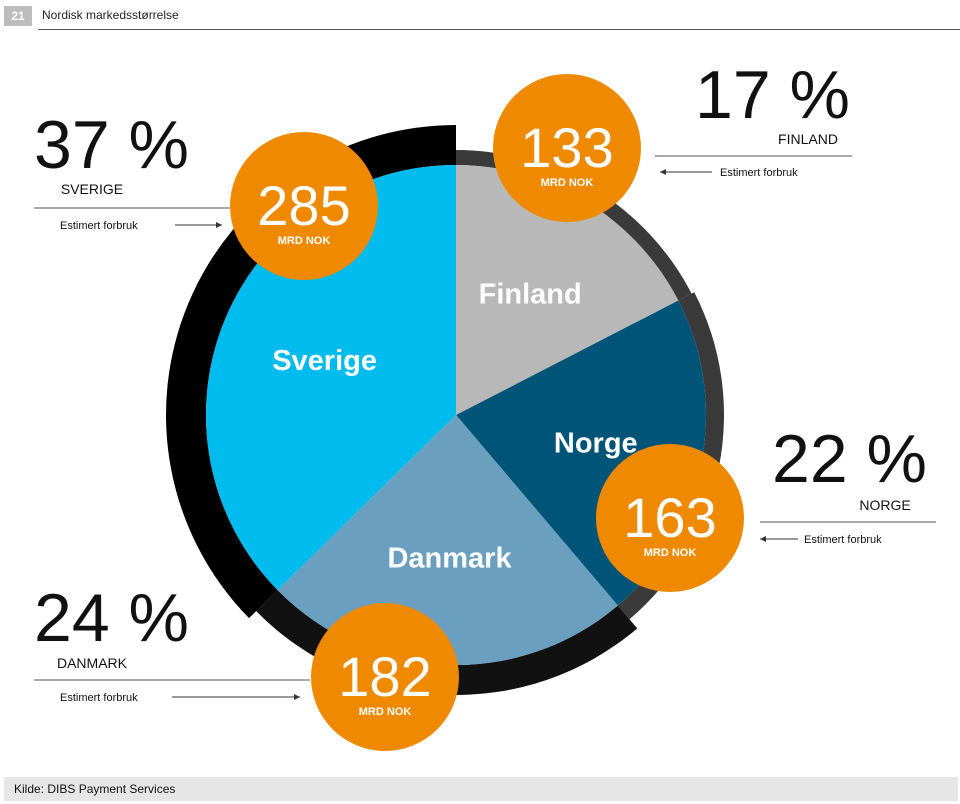  Describe the element at coordinates (499, 29) in the screenshot. I see `header-divider` at that location.